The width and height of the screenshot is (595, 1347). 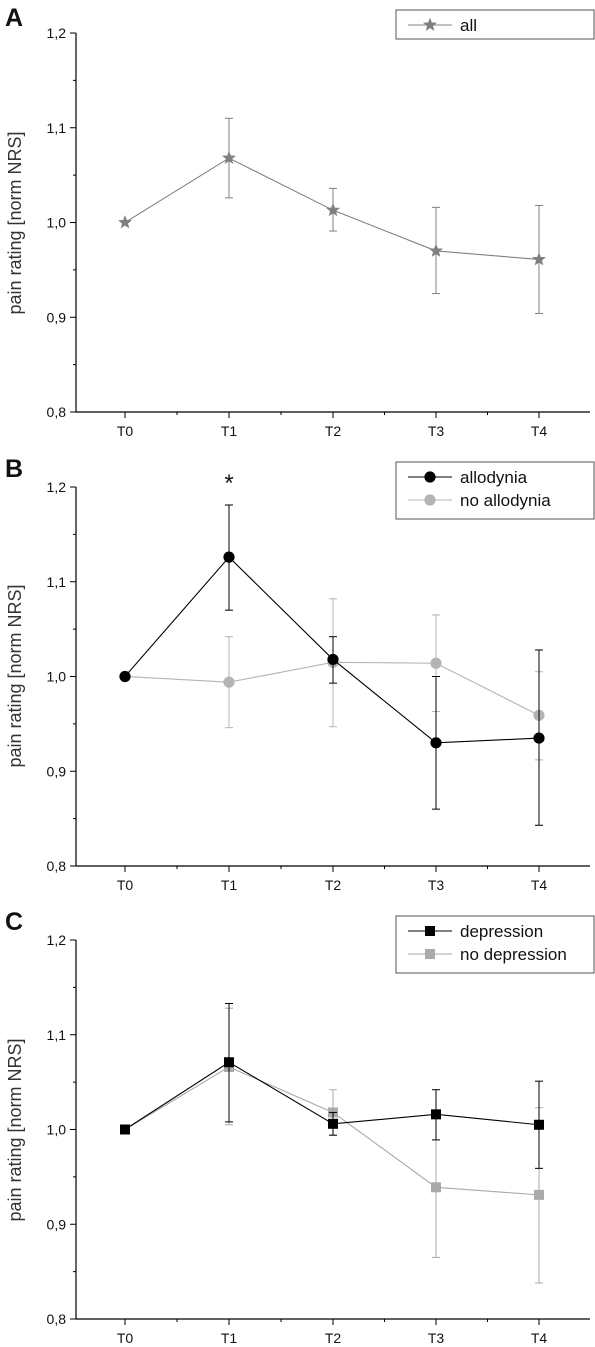 What do you see at coordinates (15, 1129) in the screenshot?
I see `y-axis-label-c: pain rating [norm NRS]` at bounding box center [15, 1129].